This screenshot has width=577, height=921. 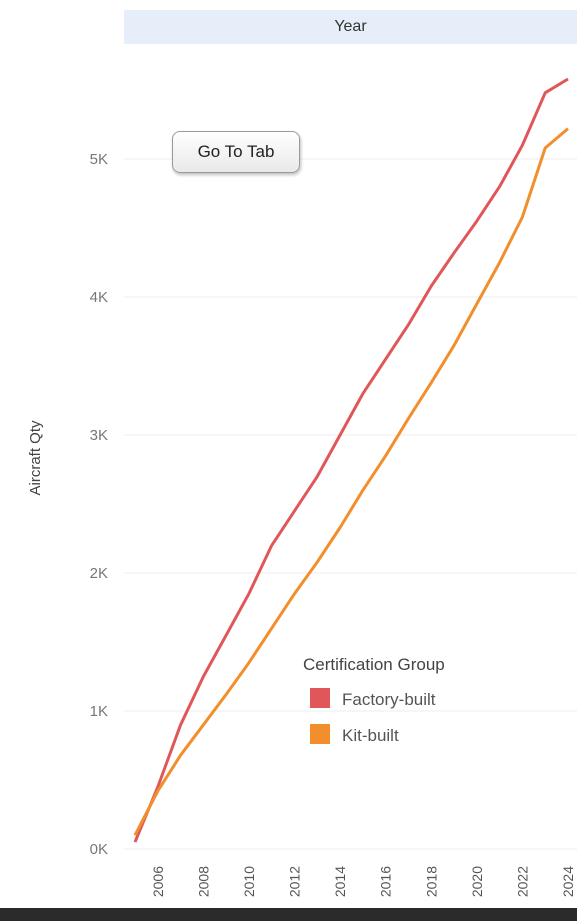 What do you see at coordinates (99, 849) in the screenshot?
I see `y-tick-label: 0K` at bounding box center [99, 849].